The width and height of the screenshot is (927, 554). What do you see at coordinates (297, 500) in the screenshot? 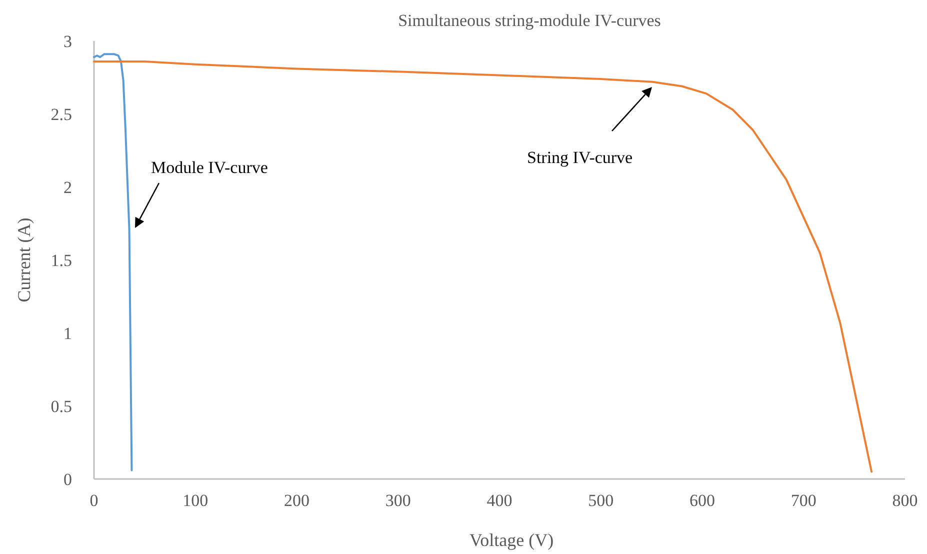
I see `x-tick-label: 200` at bounding box center [297, 500].